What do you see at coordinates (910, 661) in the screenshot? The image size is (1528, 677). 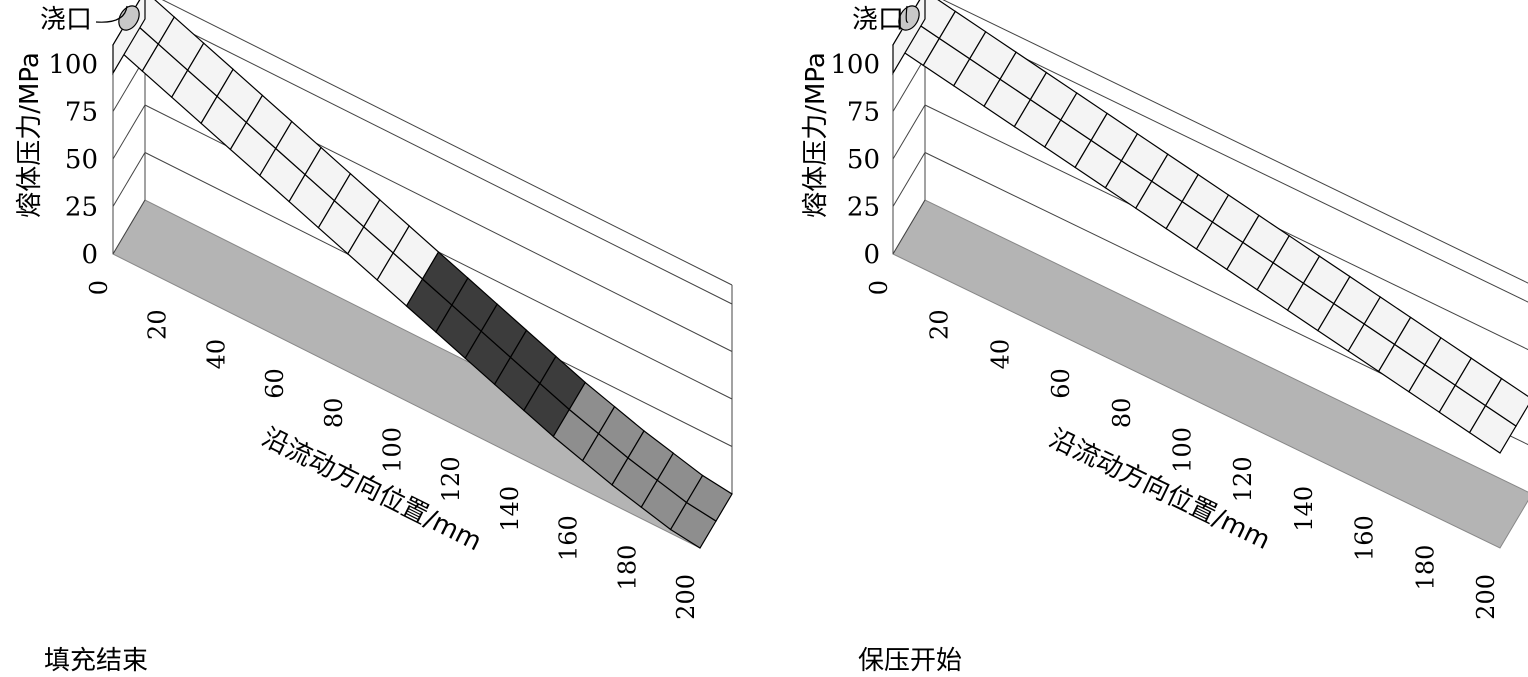 I see `caption-packing-start: 保压开始` at bounding box center [910, 661].